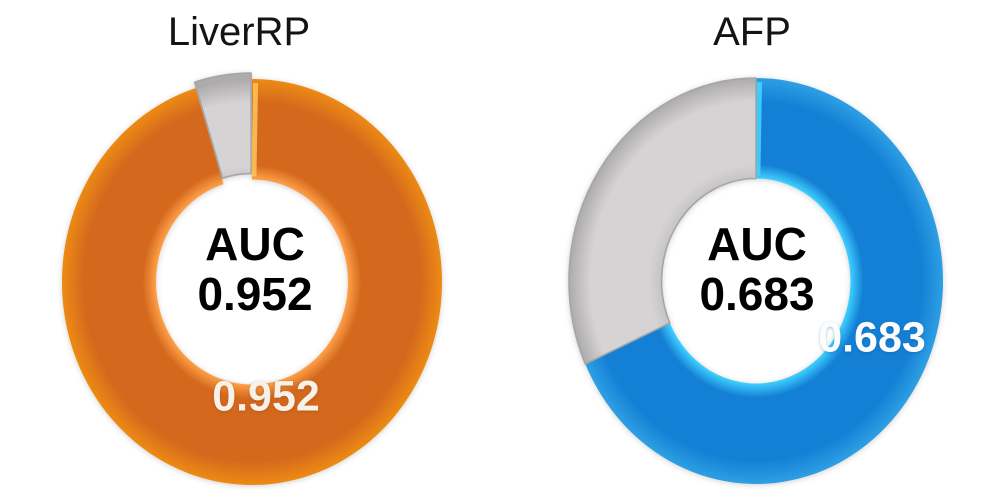 The height and width of the screenshot is (489, 1000). Describe the element at coordinates (872, 337) in the screenshot. I see `slice-data-label-afp: 0.683` at that location.